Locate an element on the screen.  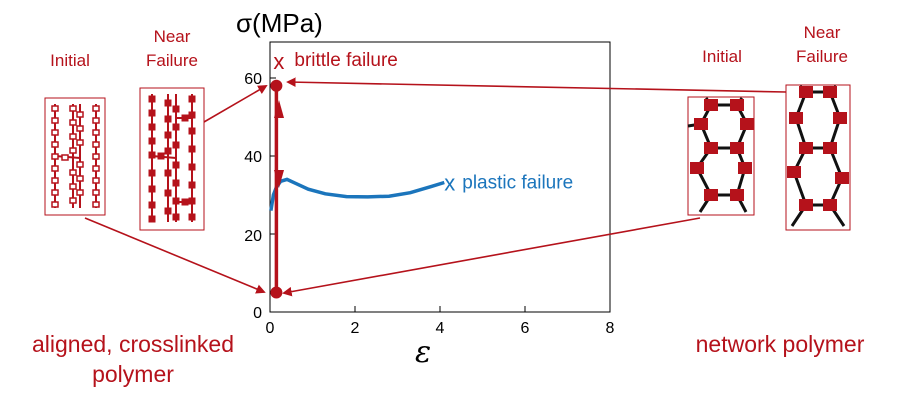
right-initial-label: Initial is located at coordinates (722, 56).